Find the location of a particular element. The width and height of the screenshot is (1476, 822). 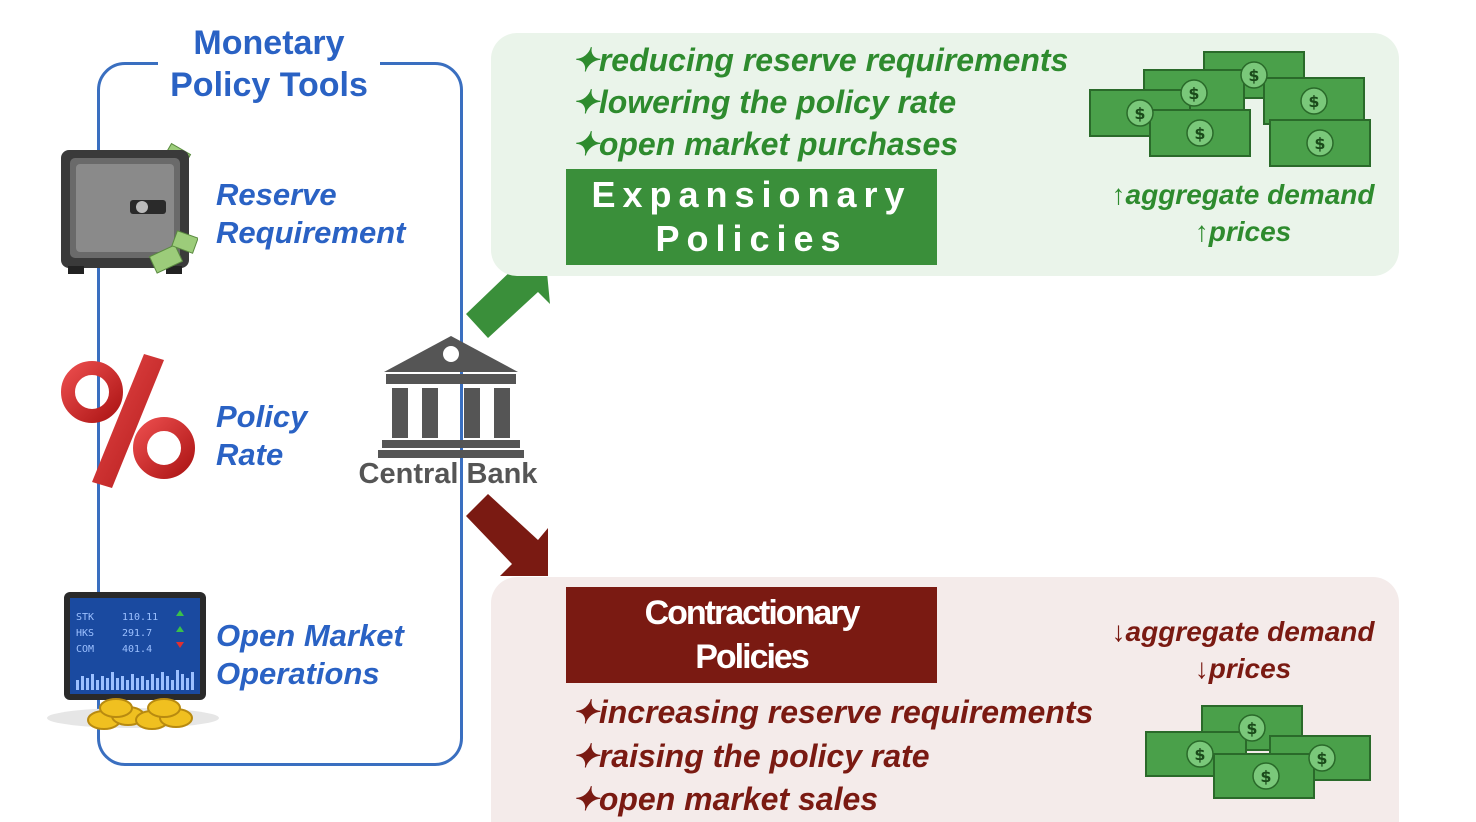

contractionary-title-line1: Contractionary is located at coordinates (752, 613).